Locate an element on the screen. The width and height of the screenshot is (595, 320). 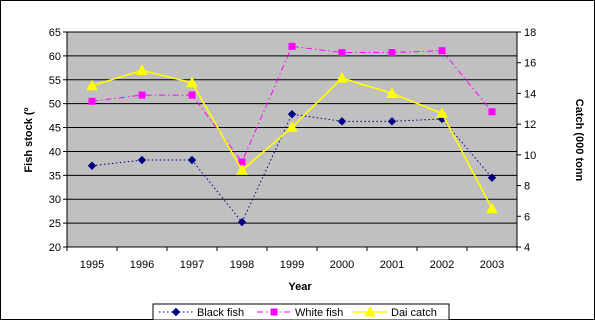
y-axis-label-left: Fish stock (º is located at coordinates (29, 139).